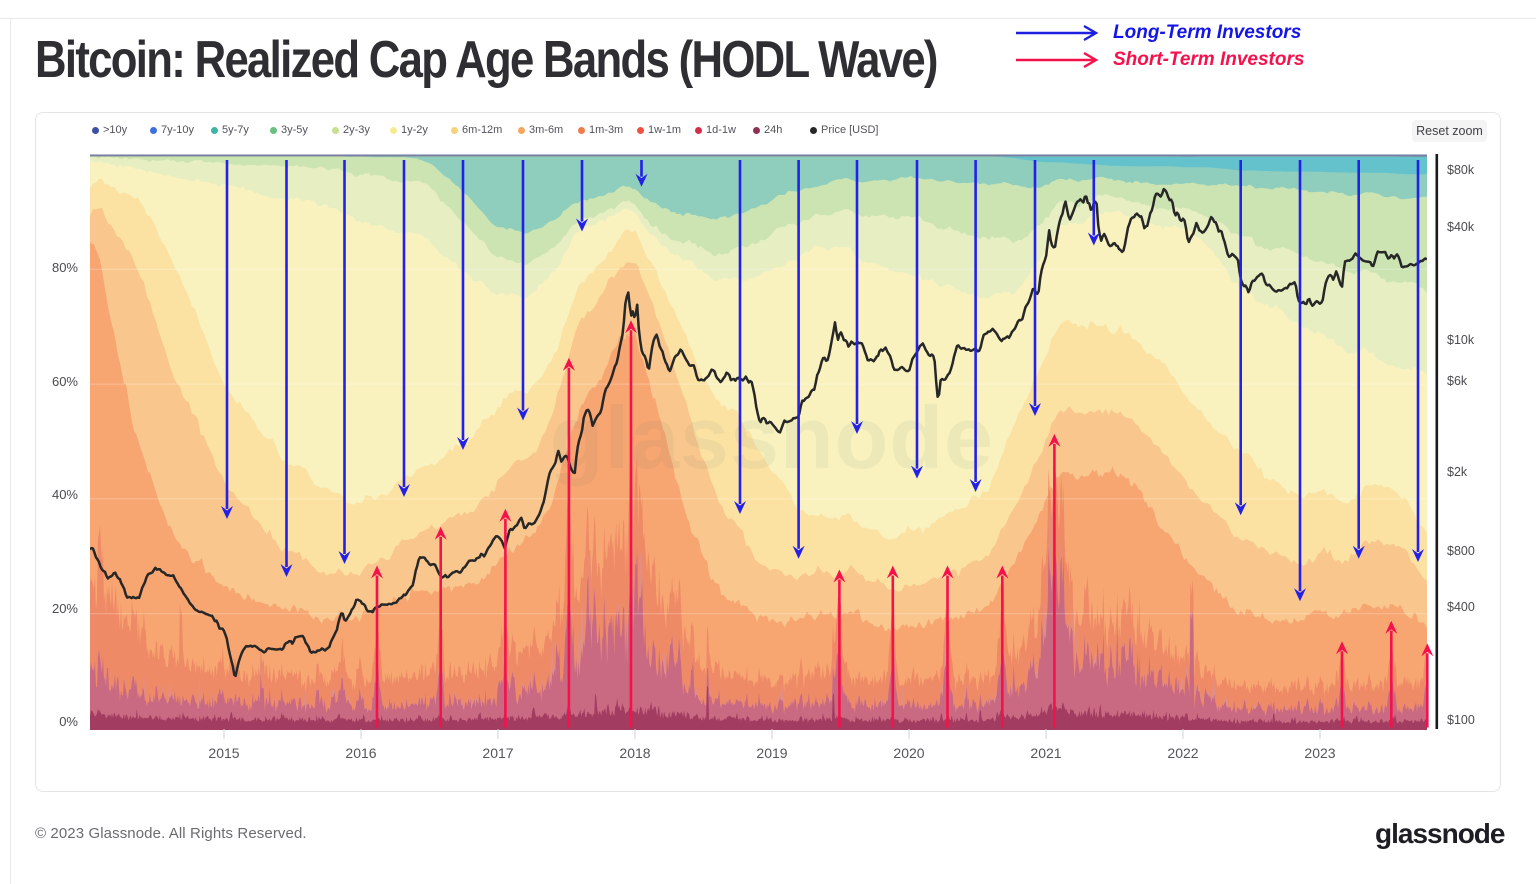  Describe the element at coordinates (772, 437) in the screenshot. I see `svg-text: glassnode` at that location.